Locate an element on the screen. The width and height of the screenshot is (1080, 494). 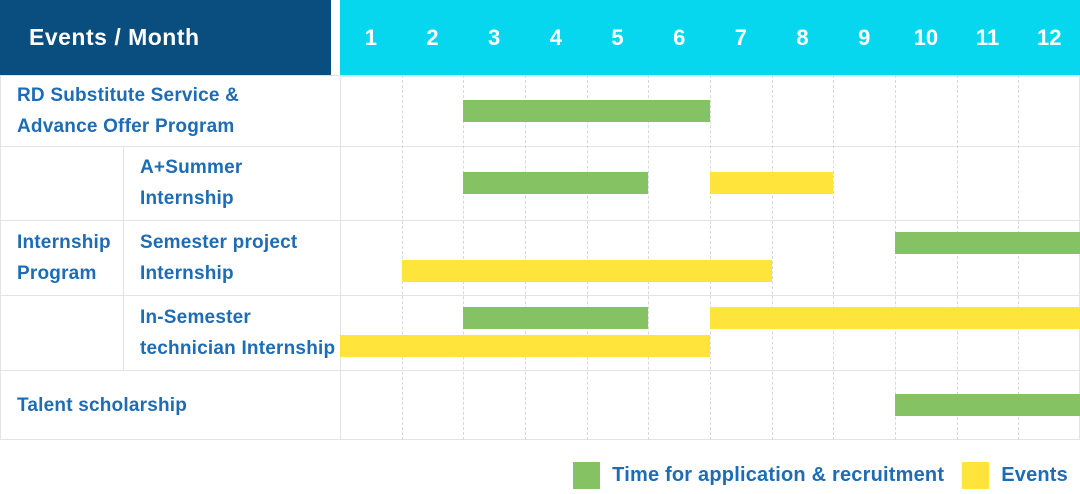
row-label-text: Semester project Internship is located at coordinates (219, 257).